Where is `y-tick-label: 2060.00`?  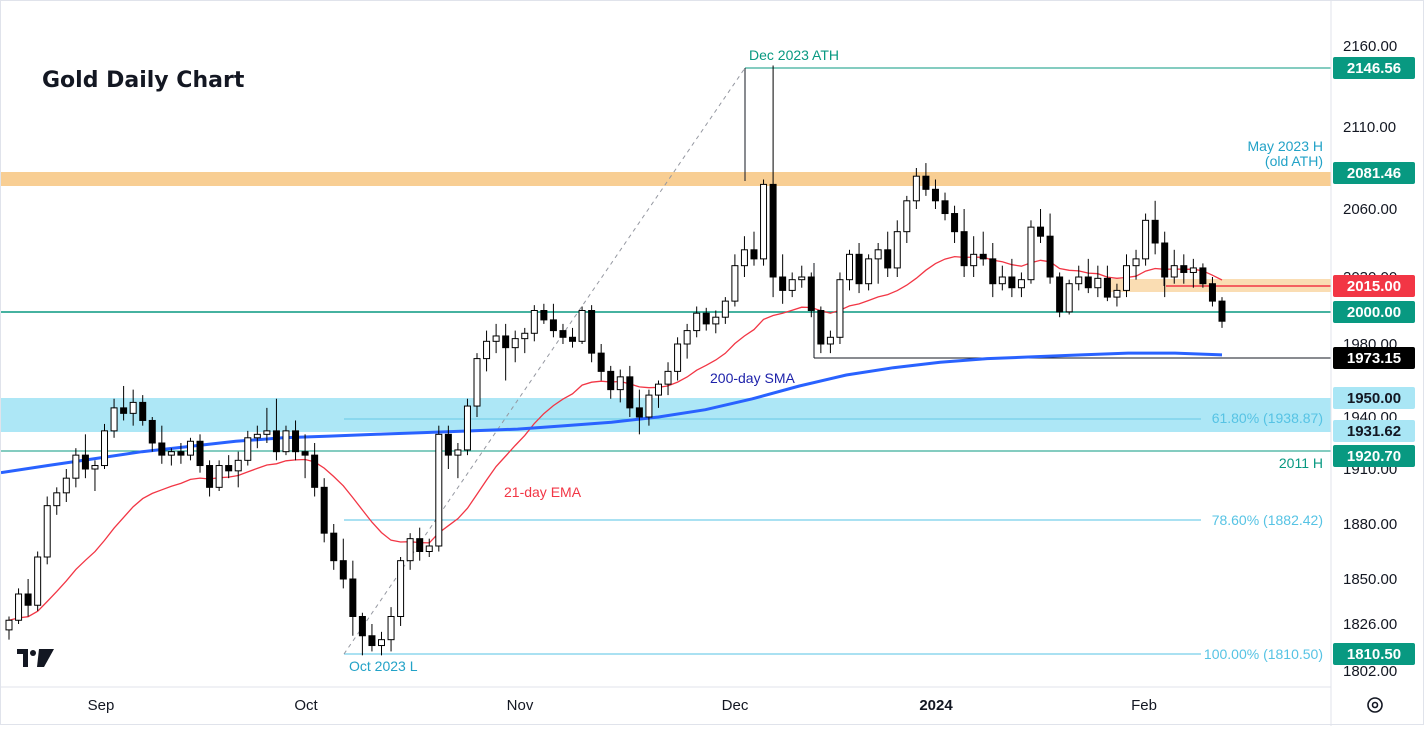
y-tick-label: 2060.00 is located at coordinates (1370, 209).